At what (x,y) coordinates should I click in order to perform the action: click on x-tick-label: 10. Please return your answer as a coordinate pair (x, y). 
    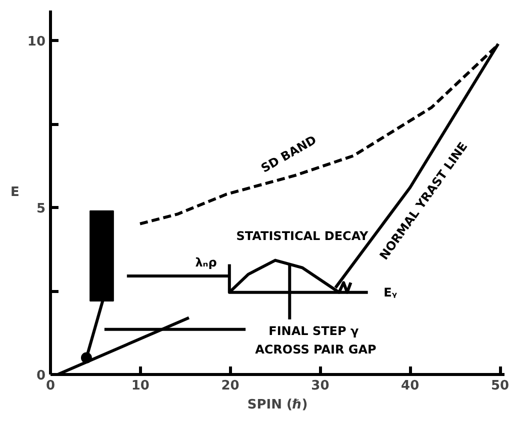
    Looking at the image, I should click on (140, 386).